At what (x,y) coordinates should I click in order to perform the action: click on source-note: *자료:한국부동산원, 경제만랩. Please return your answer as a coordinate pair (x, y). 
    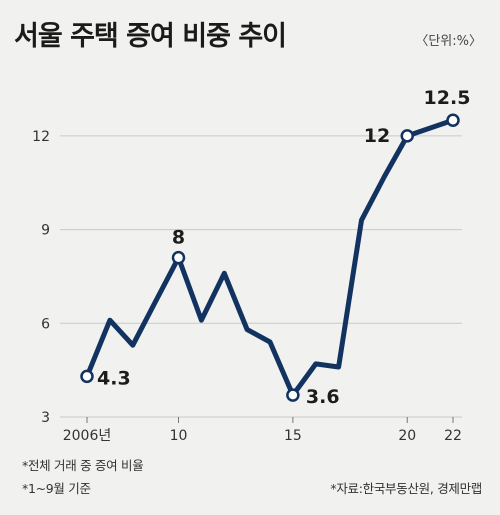
    Looking at the image, I should click on (406, 488).